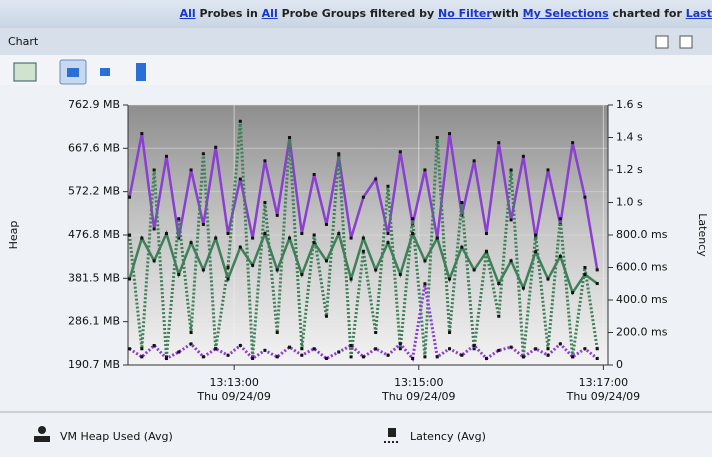 Image resolution: width=712 pixels, height=457 pixels. I want to click on grid-icon, so click(25, 72).